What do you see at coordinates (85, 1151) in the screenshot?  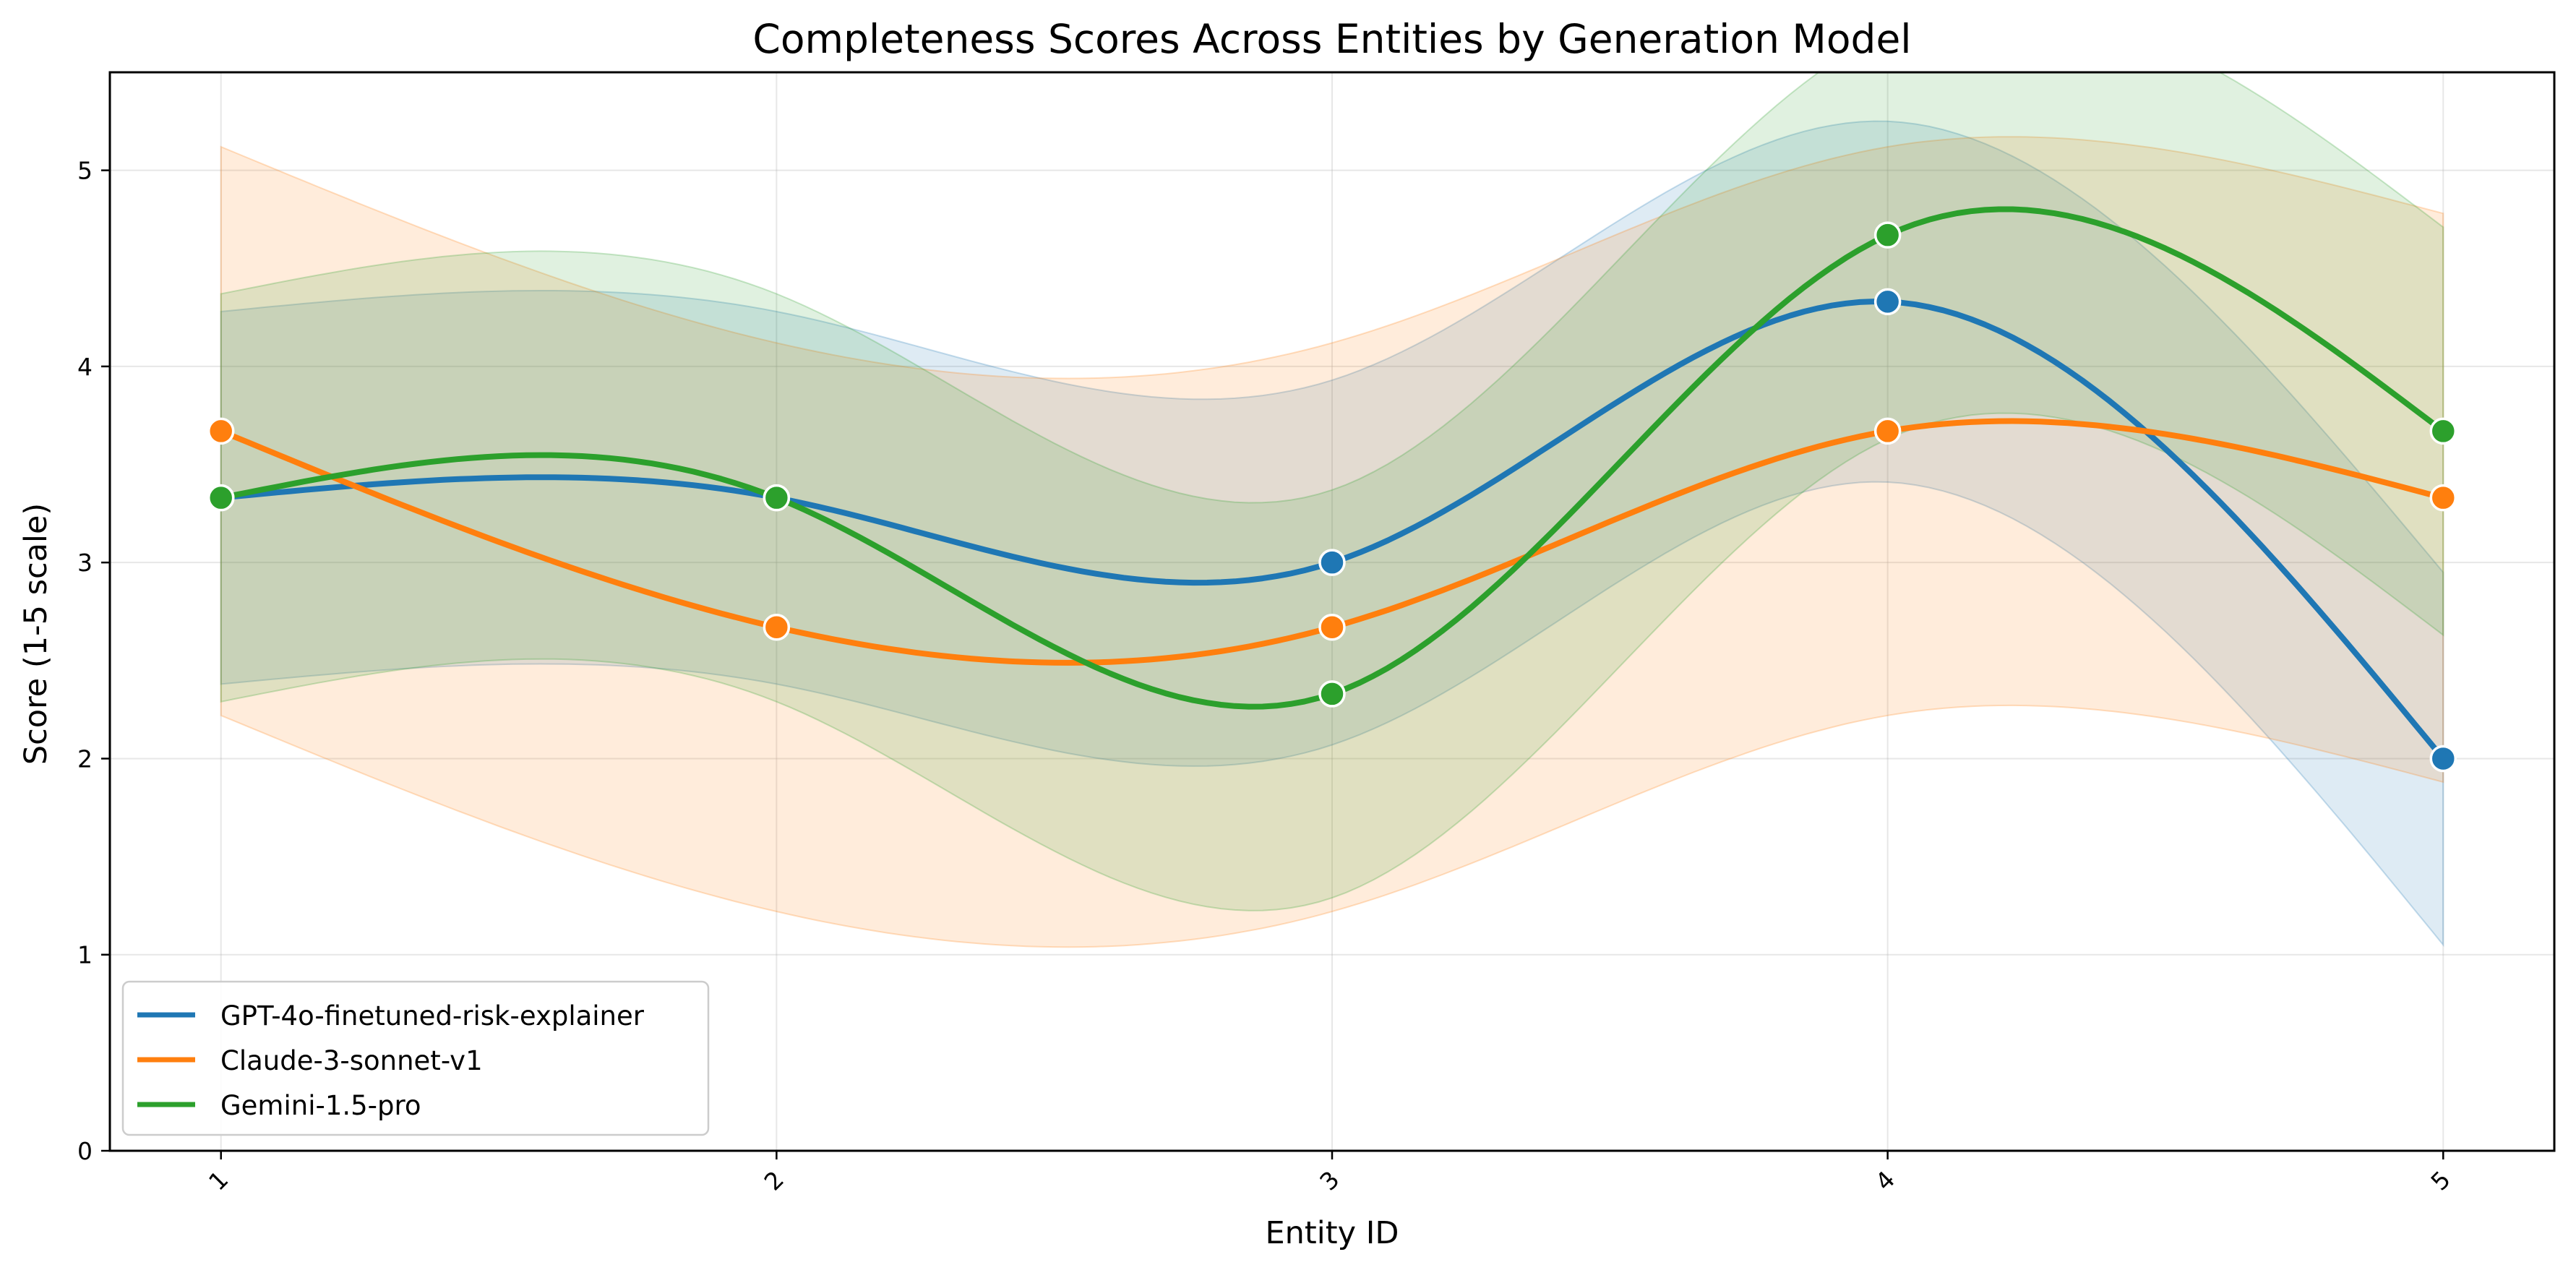 I see `y-tick-label: 0` at bounding box center [85, 1151].